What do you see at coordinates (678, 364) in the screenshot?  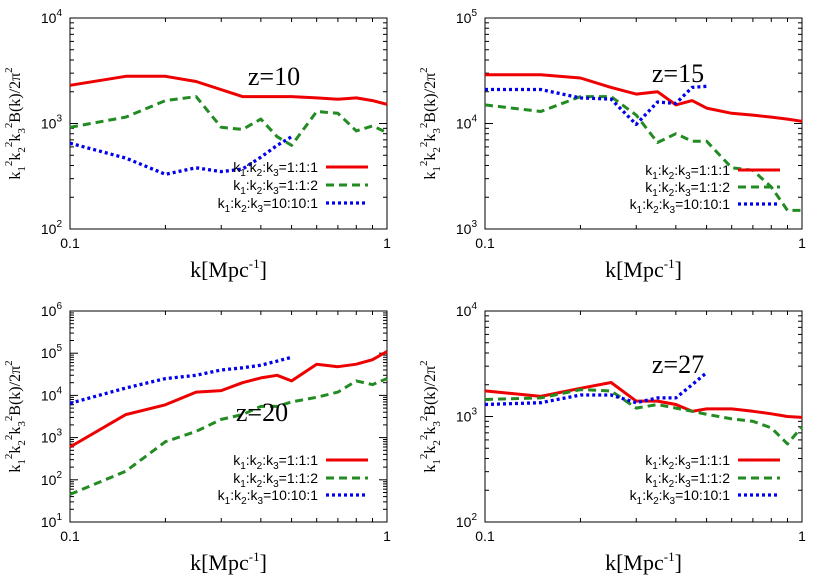 I see `redshift-label: z=27` at bounding box center [678, 364].